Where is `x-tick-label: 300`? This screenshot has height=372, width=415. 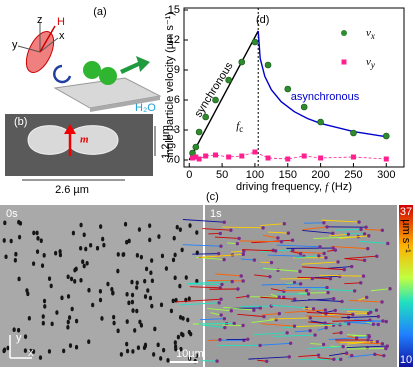
x-tick-label: 300 is located at coordinates (386, 175).